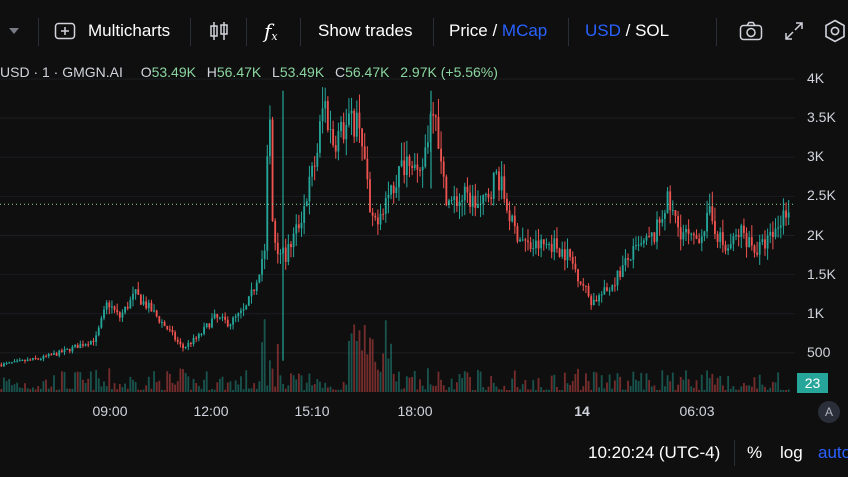 Image resolution: width=848 pixels, height=477 pixels. What do you see at coordinates (498, 31) in the screenshot?
I see `price-mcap-toggle: Price / MCap` at bounding box center [498, 31].